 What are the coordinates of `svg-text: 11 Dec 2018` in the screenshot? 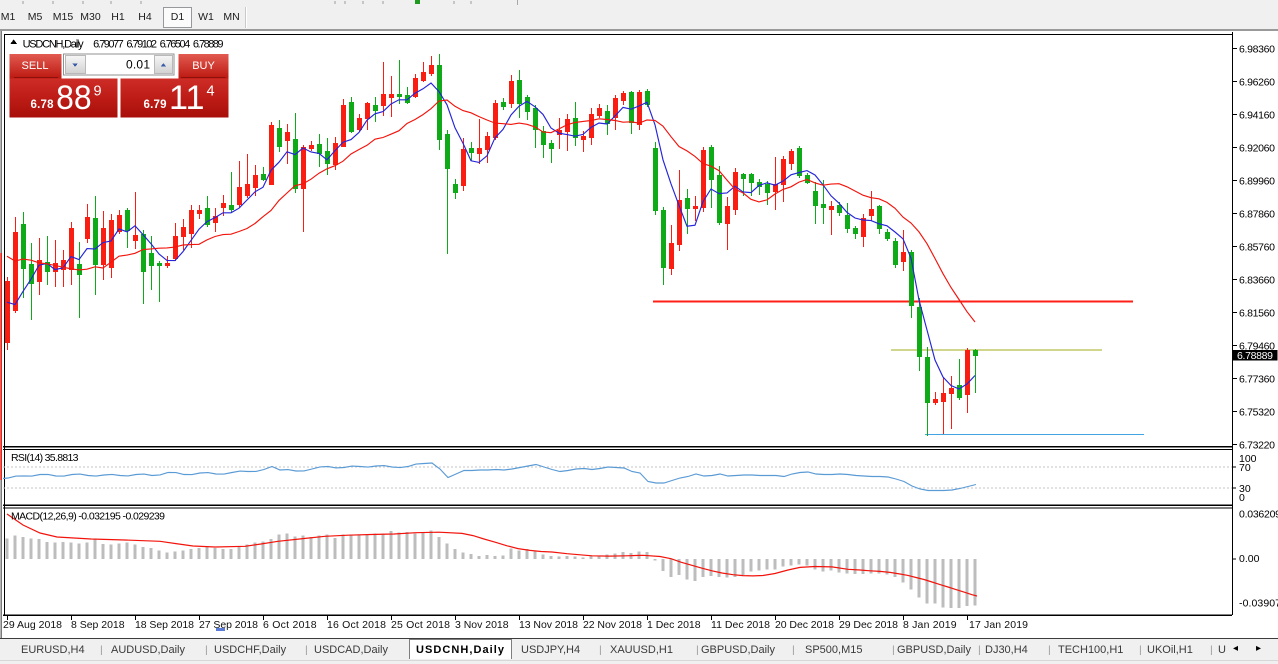 It's located at (740, 625).